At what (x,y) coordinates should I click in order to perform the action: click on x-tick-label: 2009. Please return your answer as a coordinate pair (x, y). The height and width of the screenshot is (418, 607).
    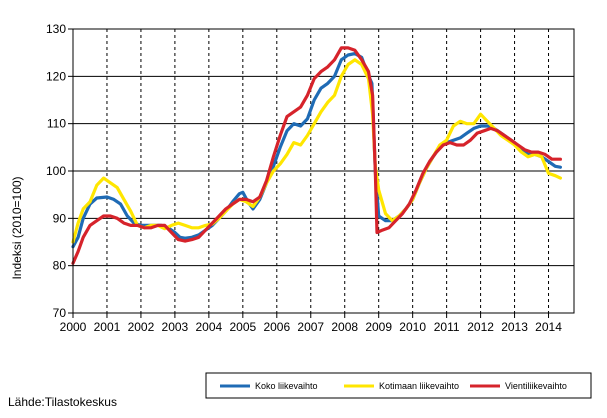
    Looking at the image, I should click on (378, 327).